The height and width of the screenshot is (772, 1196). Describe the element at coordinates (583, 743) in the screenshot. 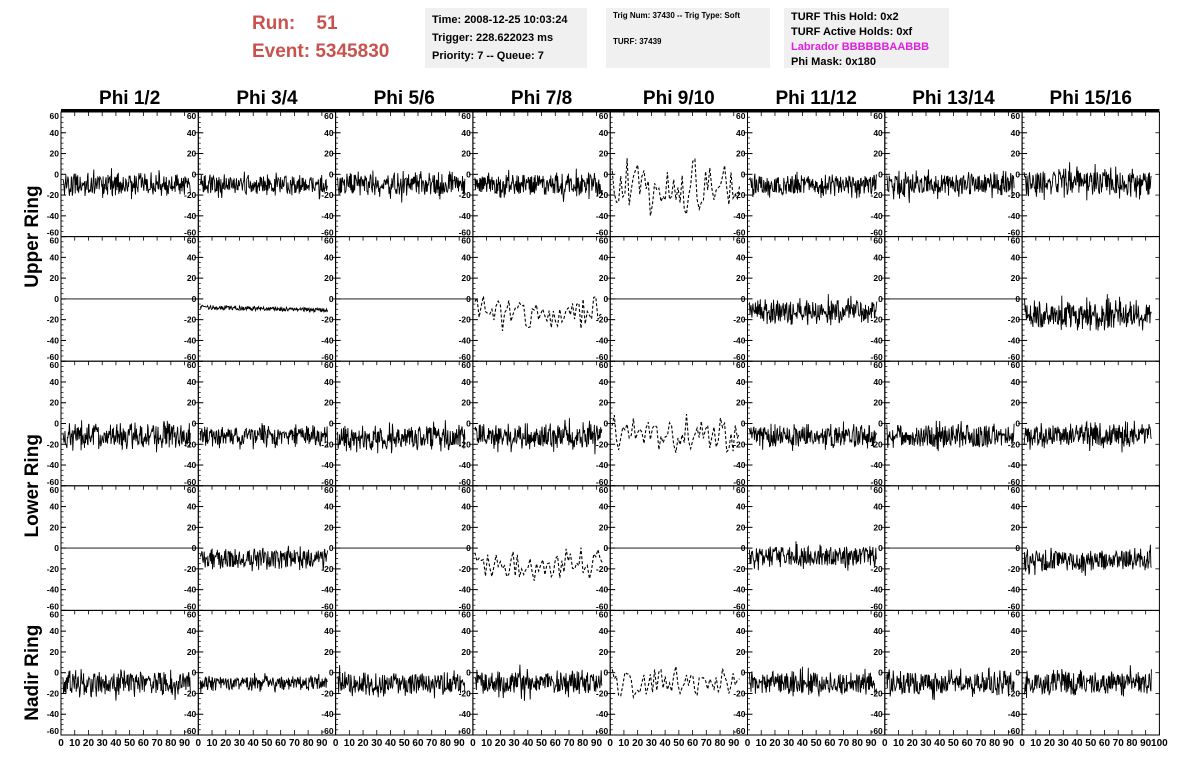

I see `x-tick-label-c4: 80` at that location.